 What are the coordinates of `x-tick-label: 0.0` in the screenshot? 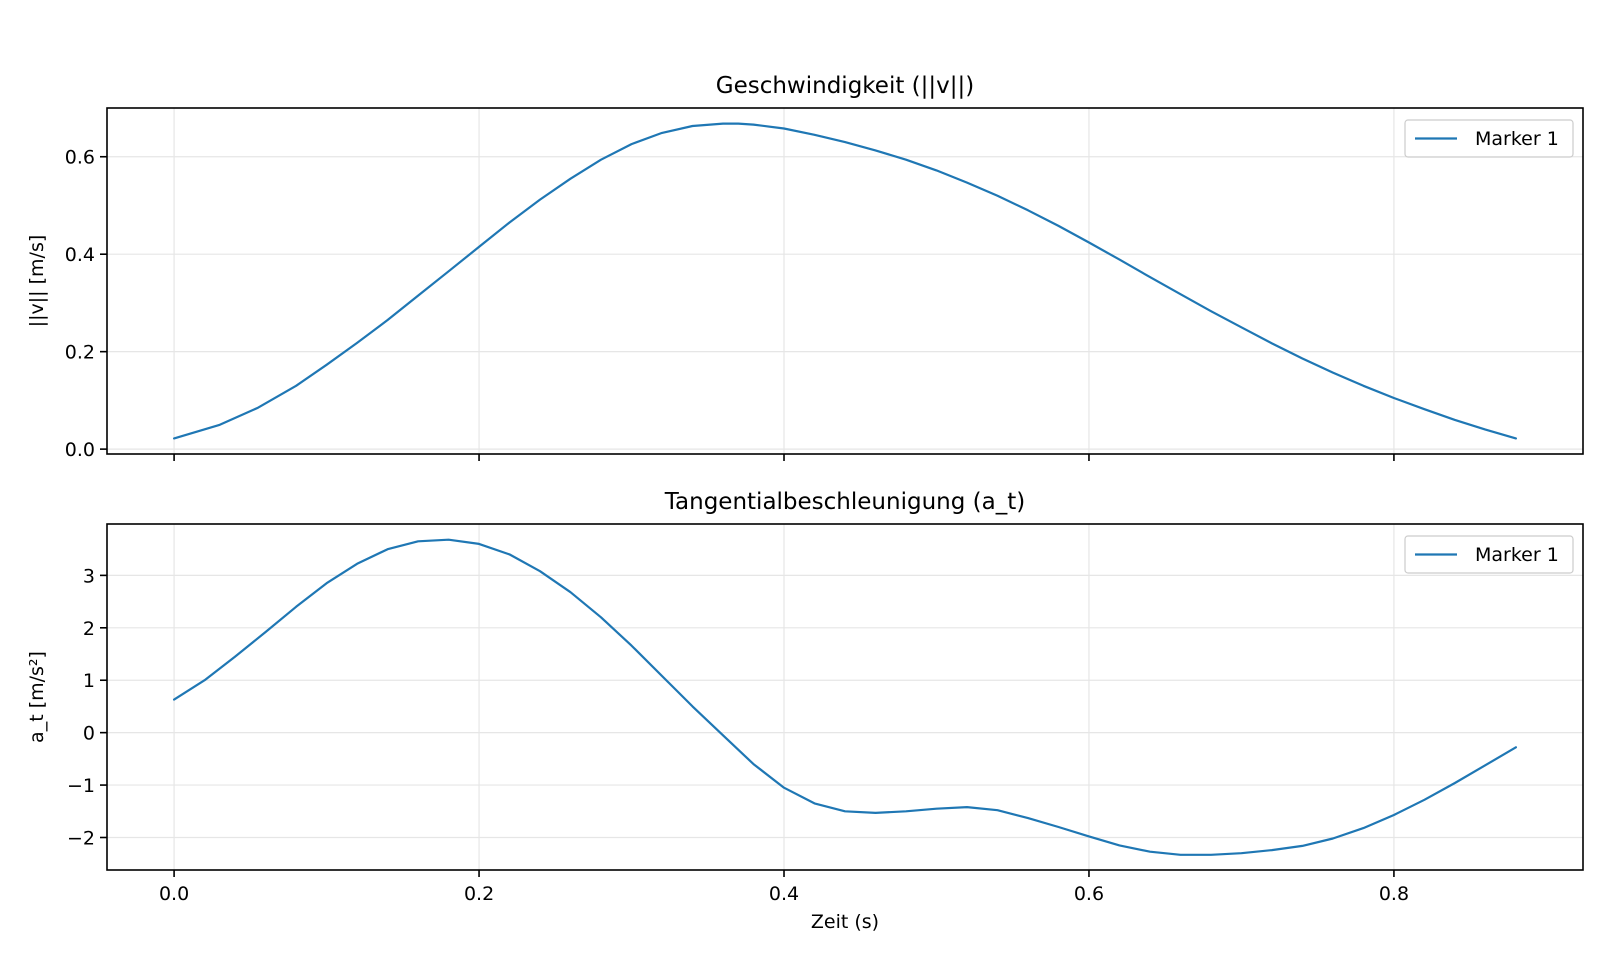 It's located at (174, 894).